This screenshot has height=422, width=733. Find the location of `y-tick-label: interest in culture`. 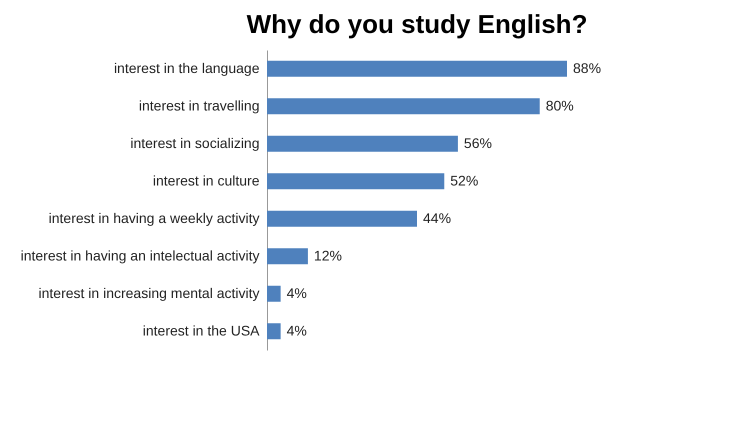

y-tick-label: interest in culture is located at coordinates (206, 180).